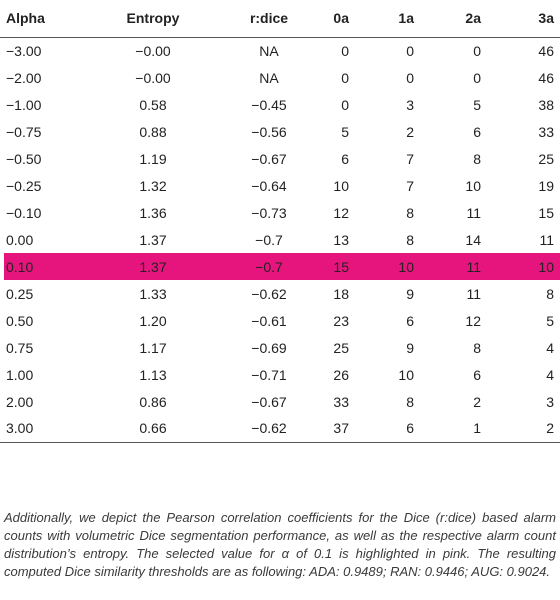 The width and height of the screenshot is (560, 600). Describe the element at coordinates (280, 158) in the screenshot. I see `table-row: −0.50 1.19 −0.67 6 7 8 25` at that location.